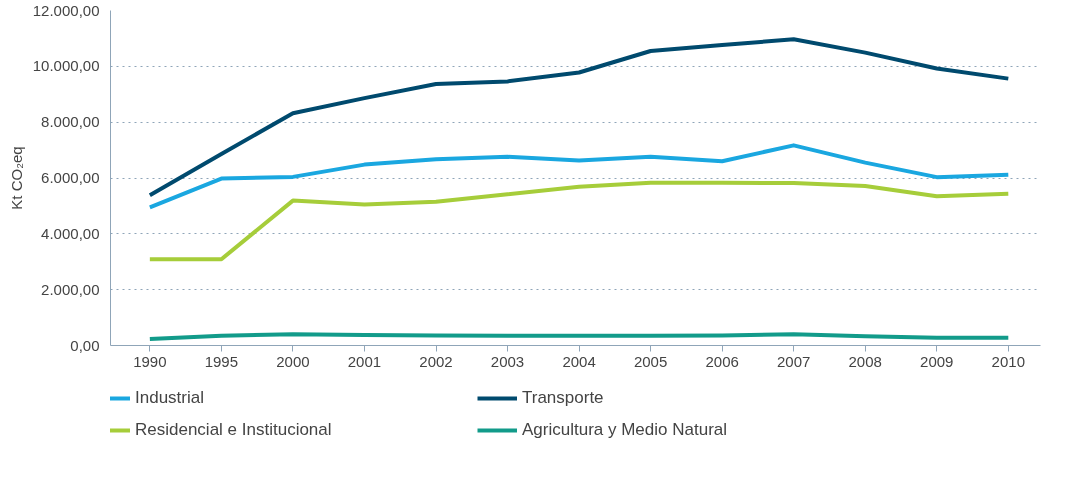 The height and width of the screenshot is (498, 1080). I want to click on y-tick-label: 0,00, so click(85, 345).